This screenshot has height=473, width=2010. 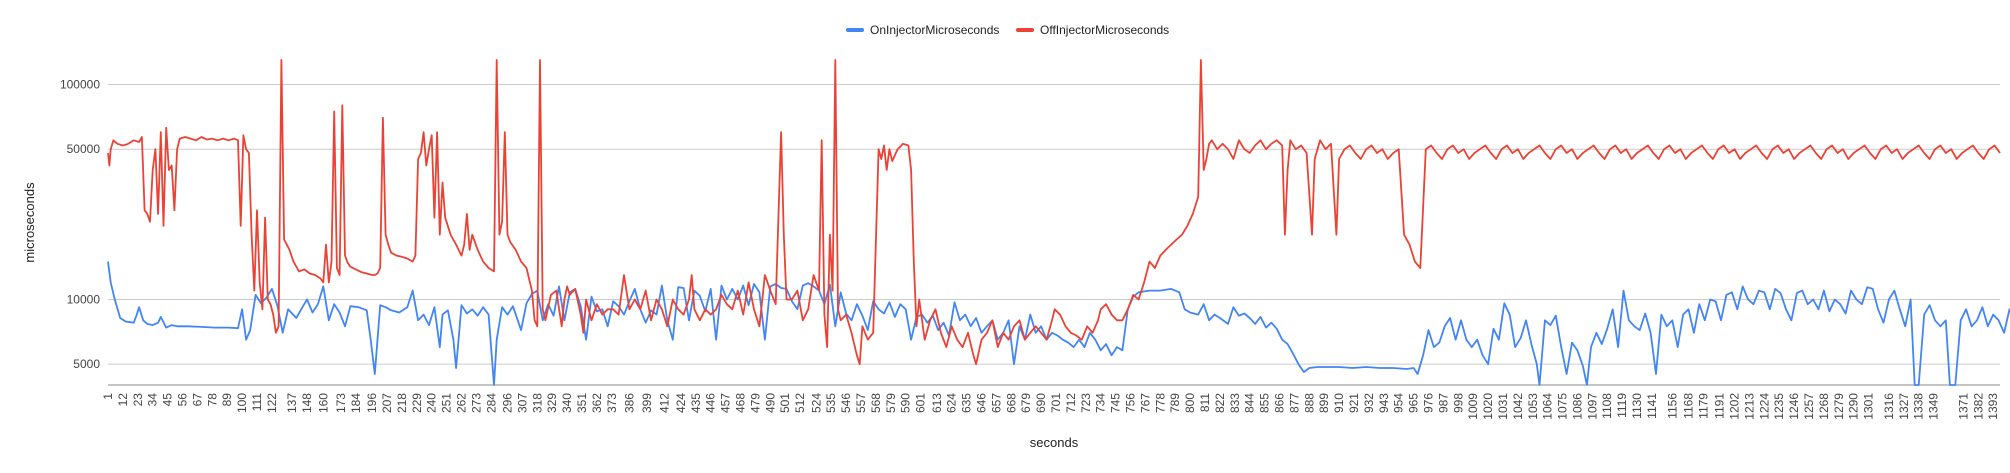 I want to click on x-tick-label: 307, so click(x=522, y=403).